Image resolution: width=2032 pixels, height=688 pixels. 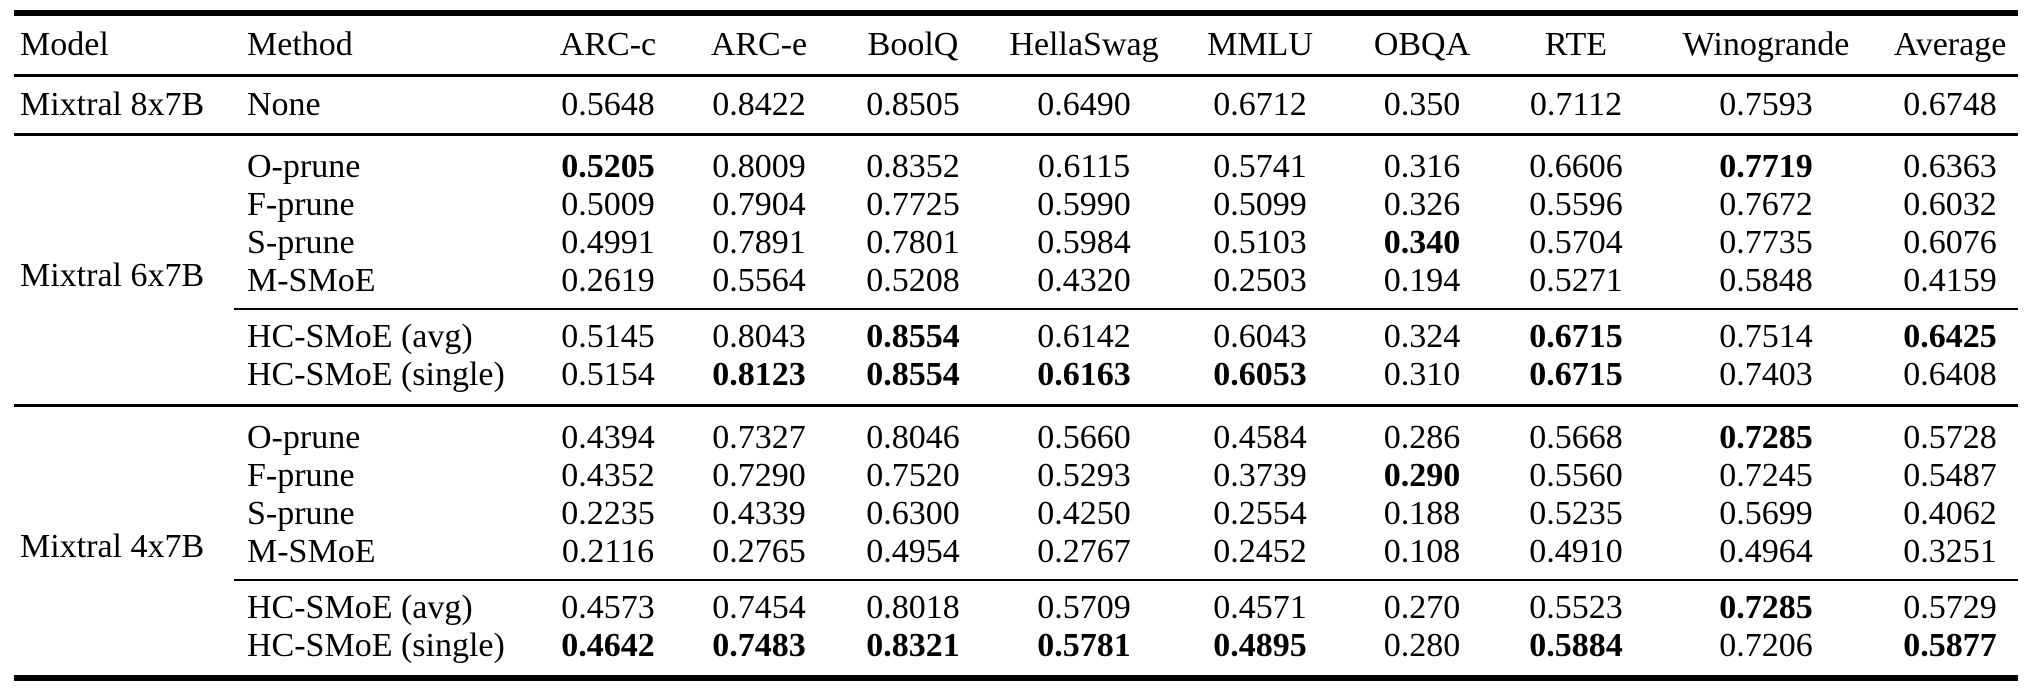 I want to click on method-cell: None, so click(x=384, y=105).